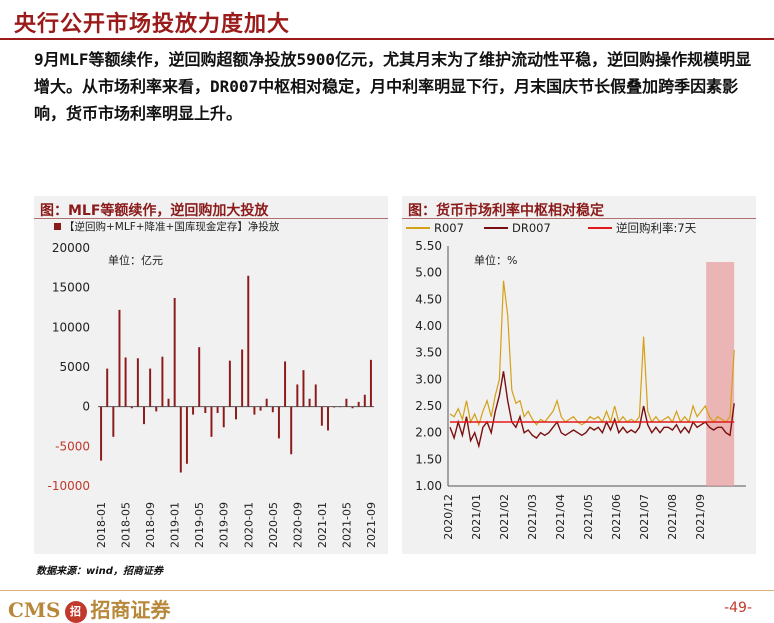 The image size is (774, 623). I want to click on x-tick-label: 2021-09, so click(371, 525).